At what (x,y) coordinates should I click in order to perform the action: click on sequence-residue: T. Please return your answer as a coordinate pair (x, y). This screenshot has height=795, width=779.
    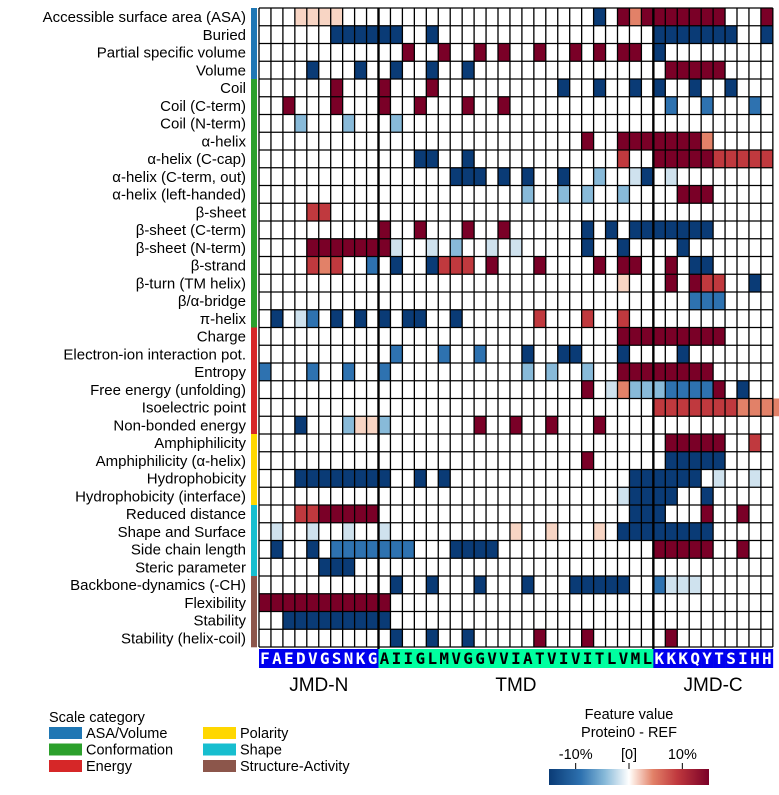
    Looking at the image, I should click on (540, 658).